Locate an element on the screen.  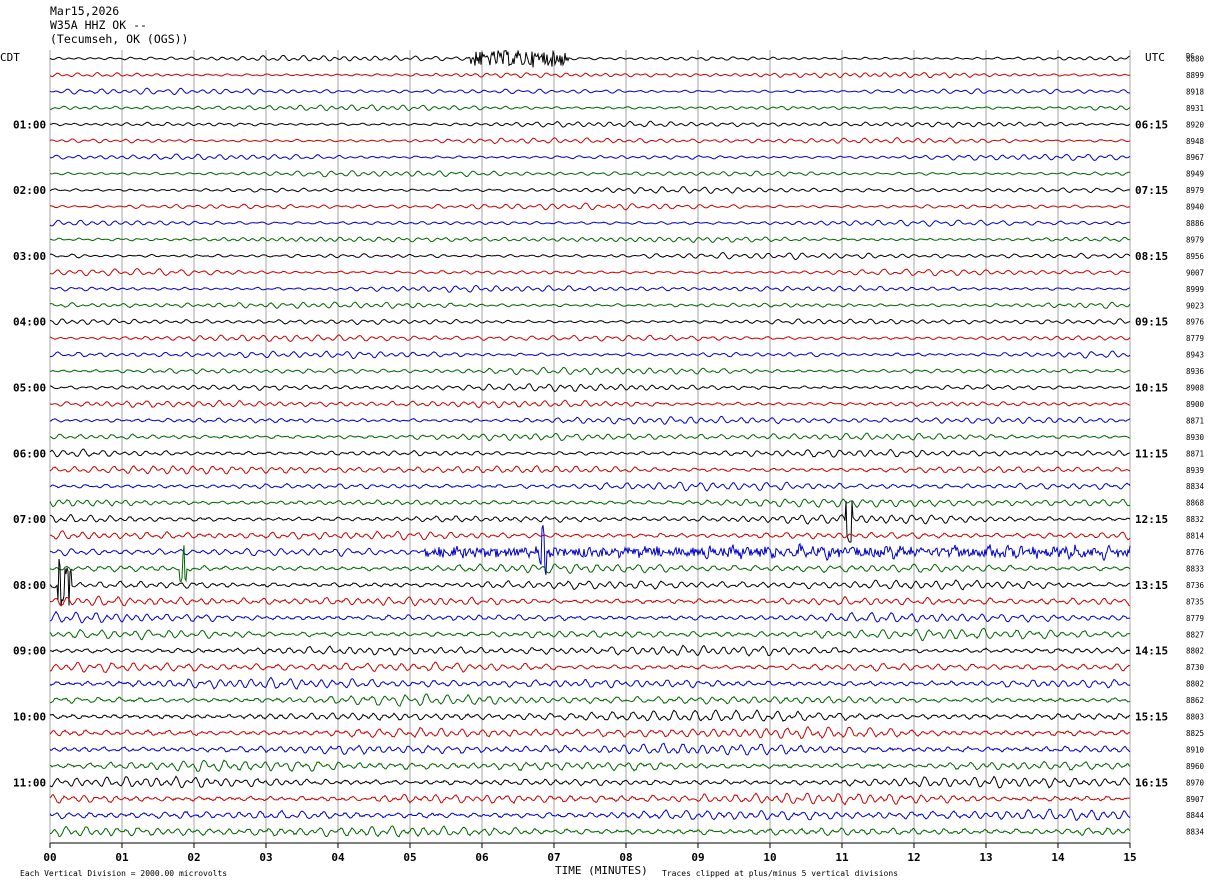
utc-hour-label: 16:15 is located at coordinates (1151, 782).